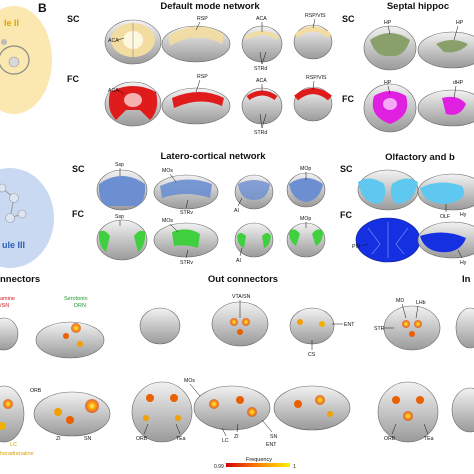  Describe the element at coordinates (162, 412) in the screenshot. I see `out-top-view` at that location.